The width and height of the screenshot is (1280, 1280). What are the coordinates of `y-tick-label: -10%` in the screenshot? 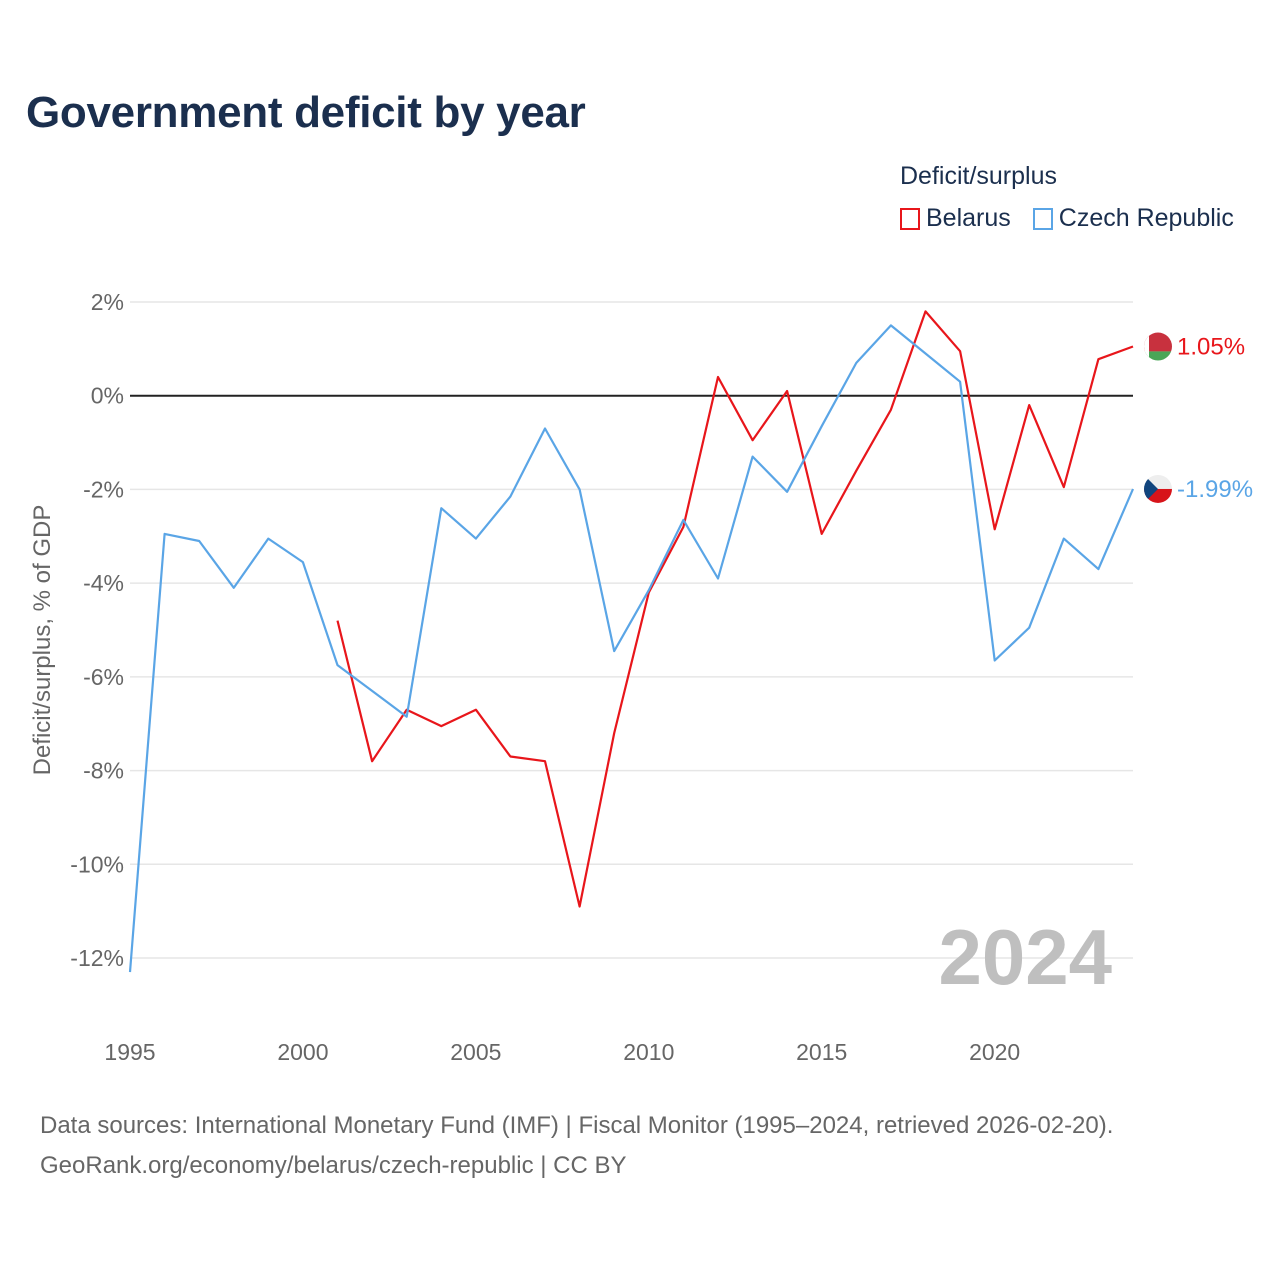 It's located at (97, 864).